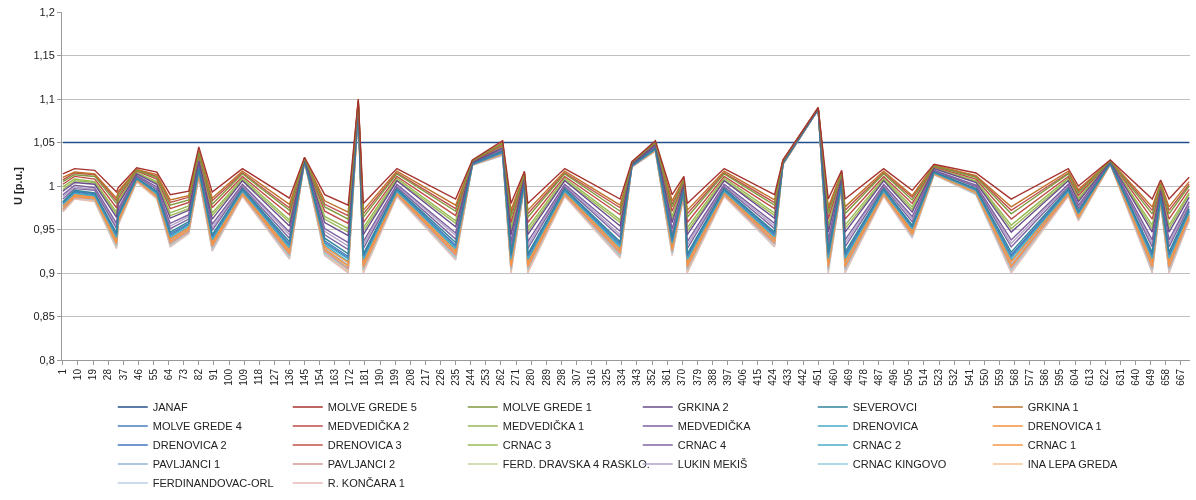 This screenshot has height=500, width=1196. What do you see at coordinates (546, 377) in the screenshot?
I see `x-tick-label: 289` at bounding box center [546, 377].